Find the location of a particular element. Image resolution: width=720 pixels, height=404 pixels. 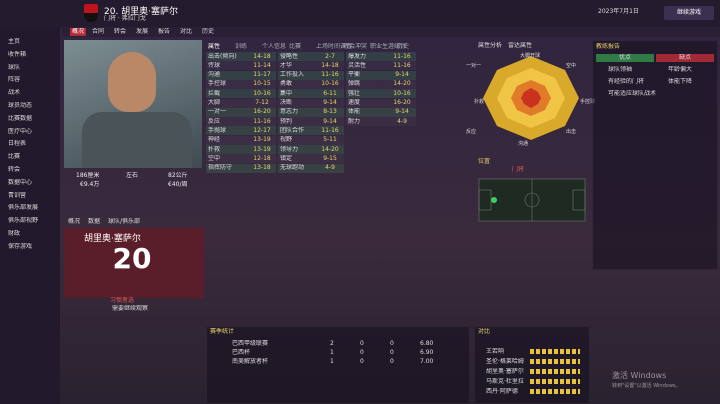

club-badge is located at coordinates (91, 13).